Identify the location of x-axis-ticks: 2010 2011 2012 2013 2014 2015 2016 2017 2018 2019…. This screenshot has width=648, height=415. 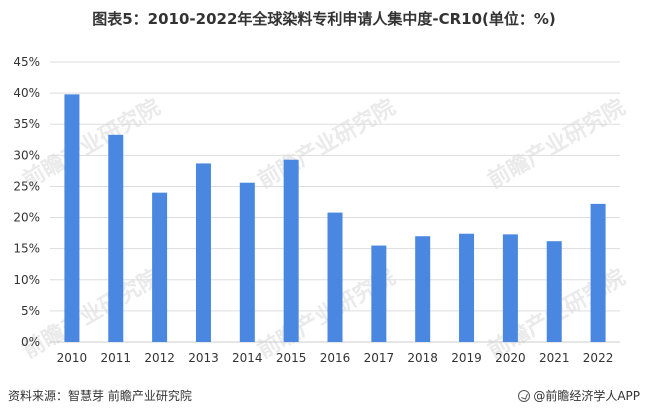
(335, 358).